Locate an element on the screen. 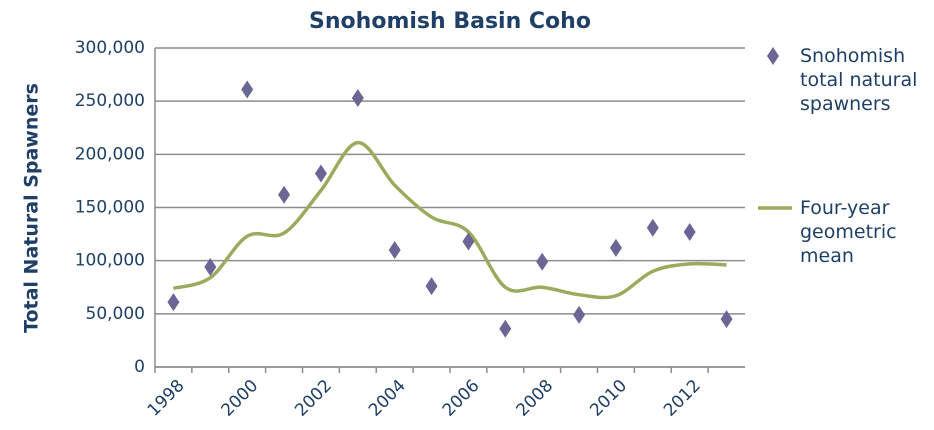  y-tick-label: 50,000 is located at coordinates (115, 314).